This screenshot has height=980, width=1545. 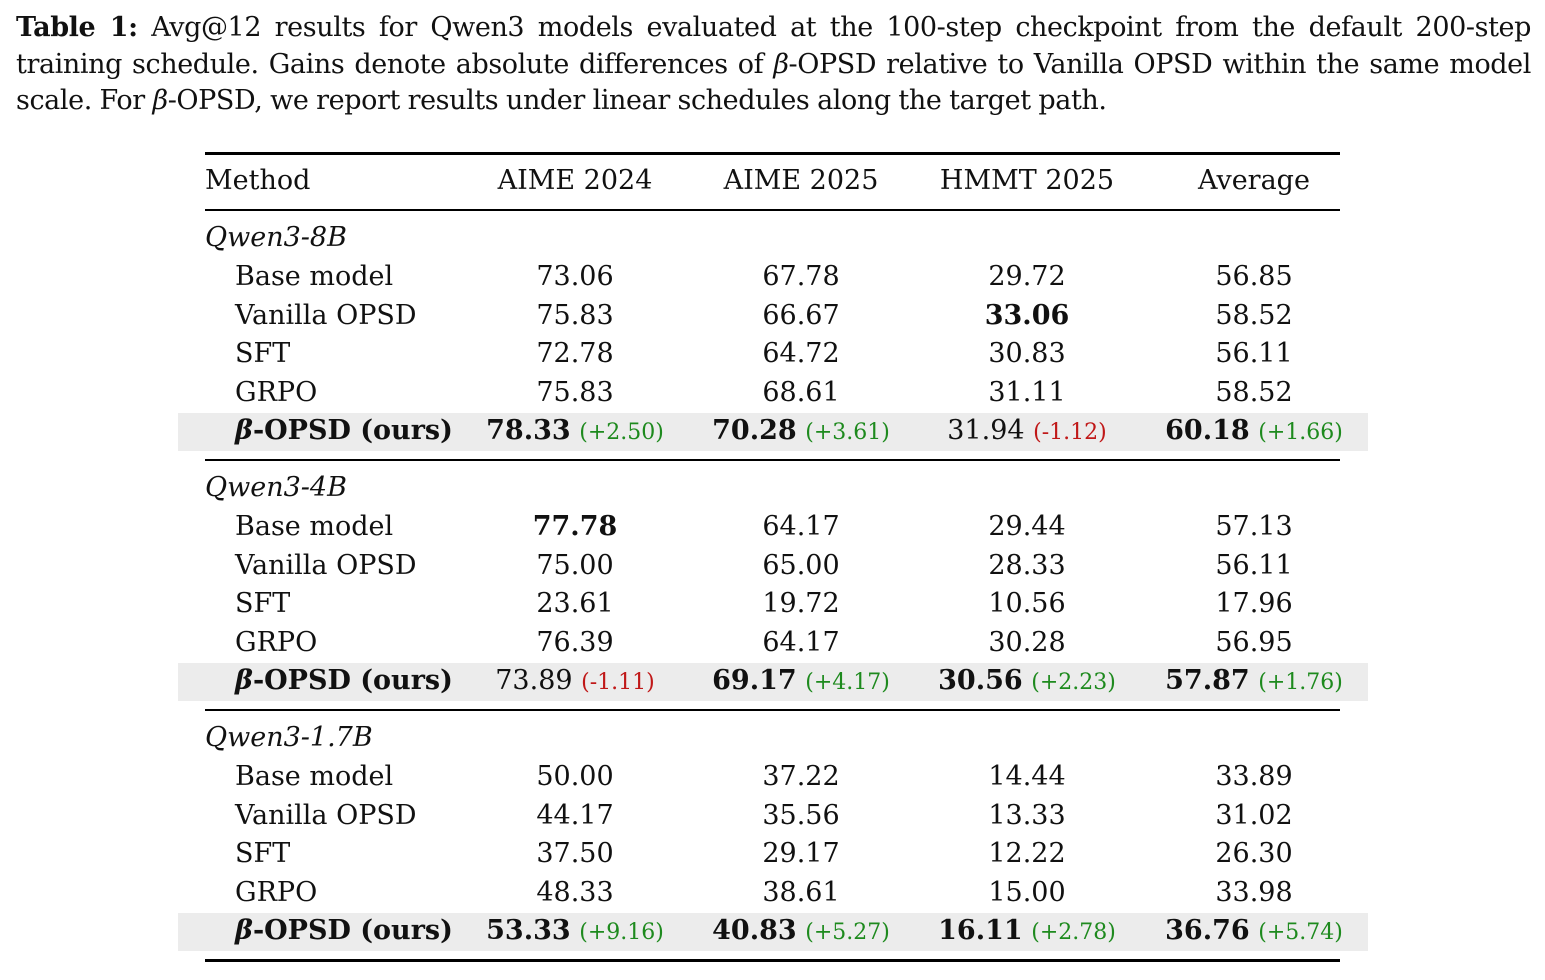 I want to click on table-row: SFT 37.50 29.17 12.22 26.30, so click(x=772, y=854).